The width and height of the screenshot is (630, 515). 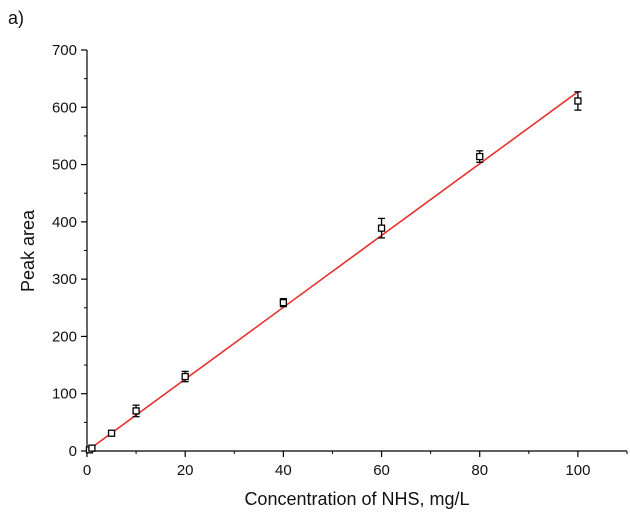 I want to click on y-tick-label: 600, so click(x=64, y=107).